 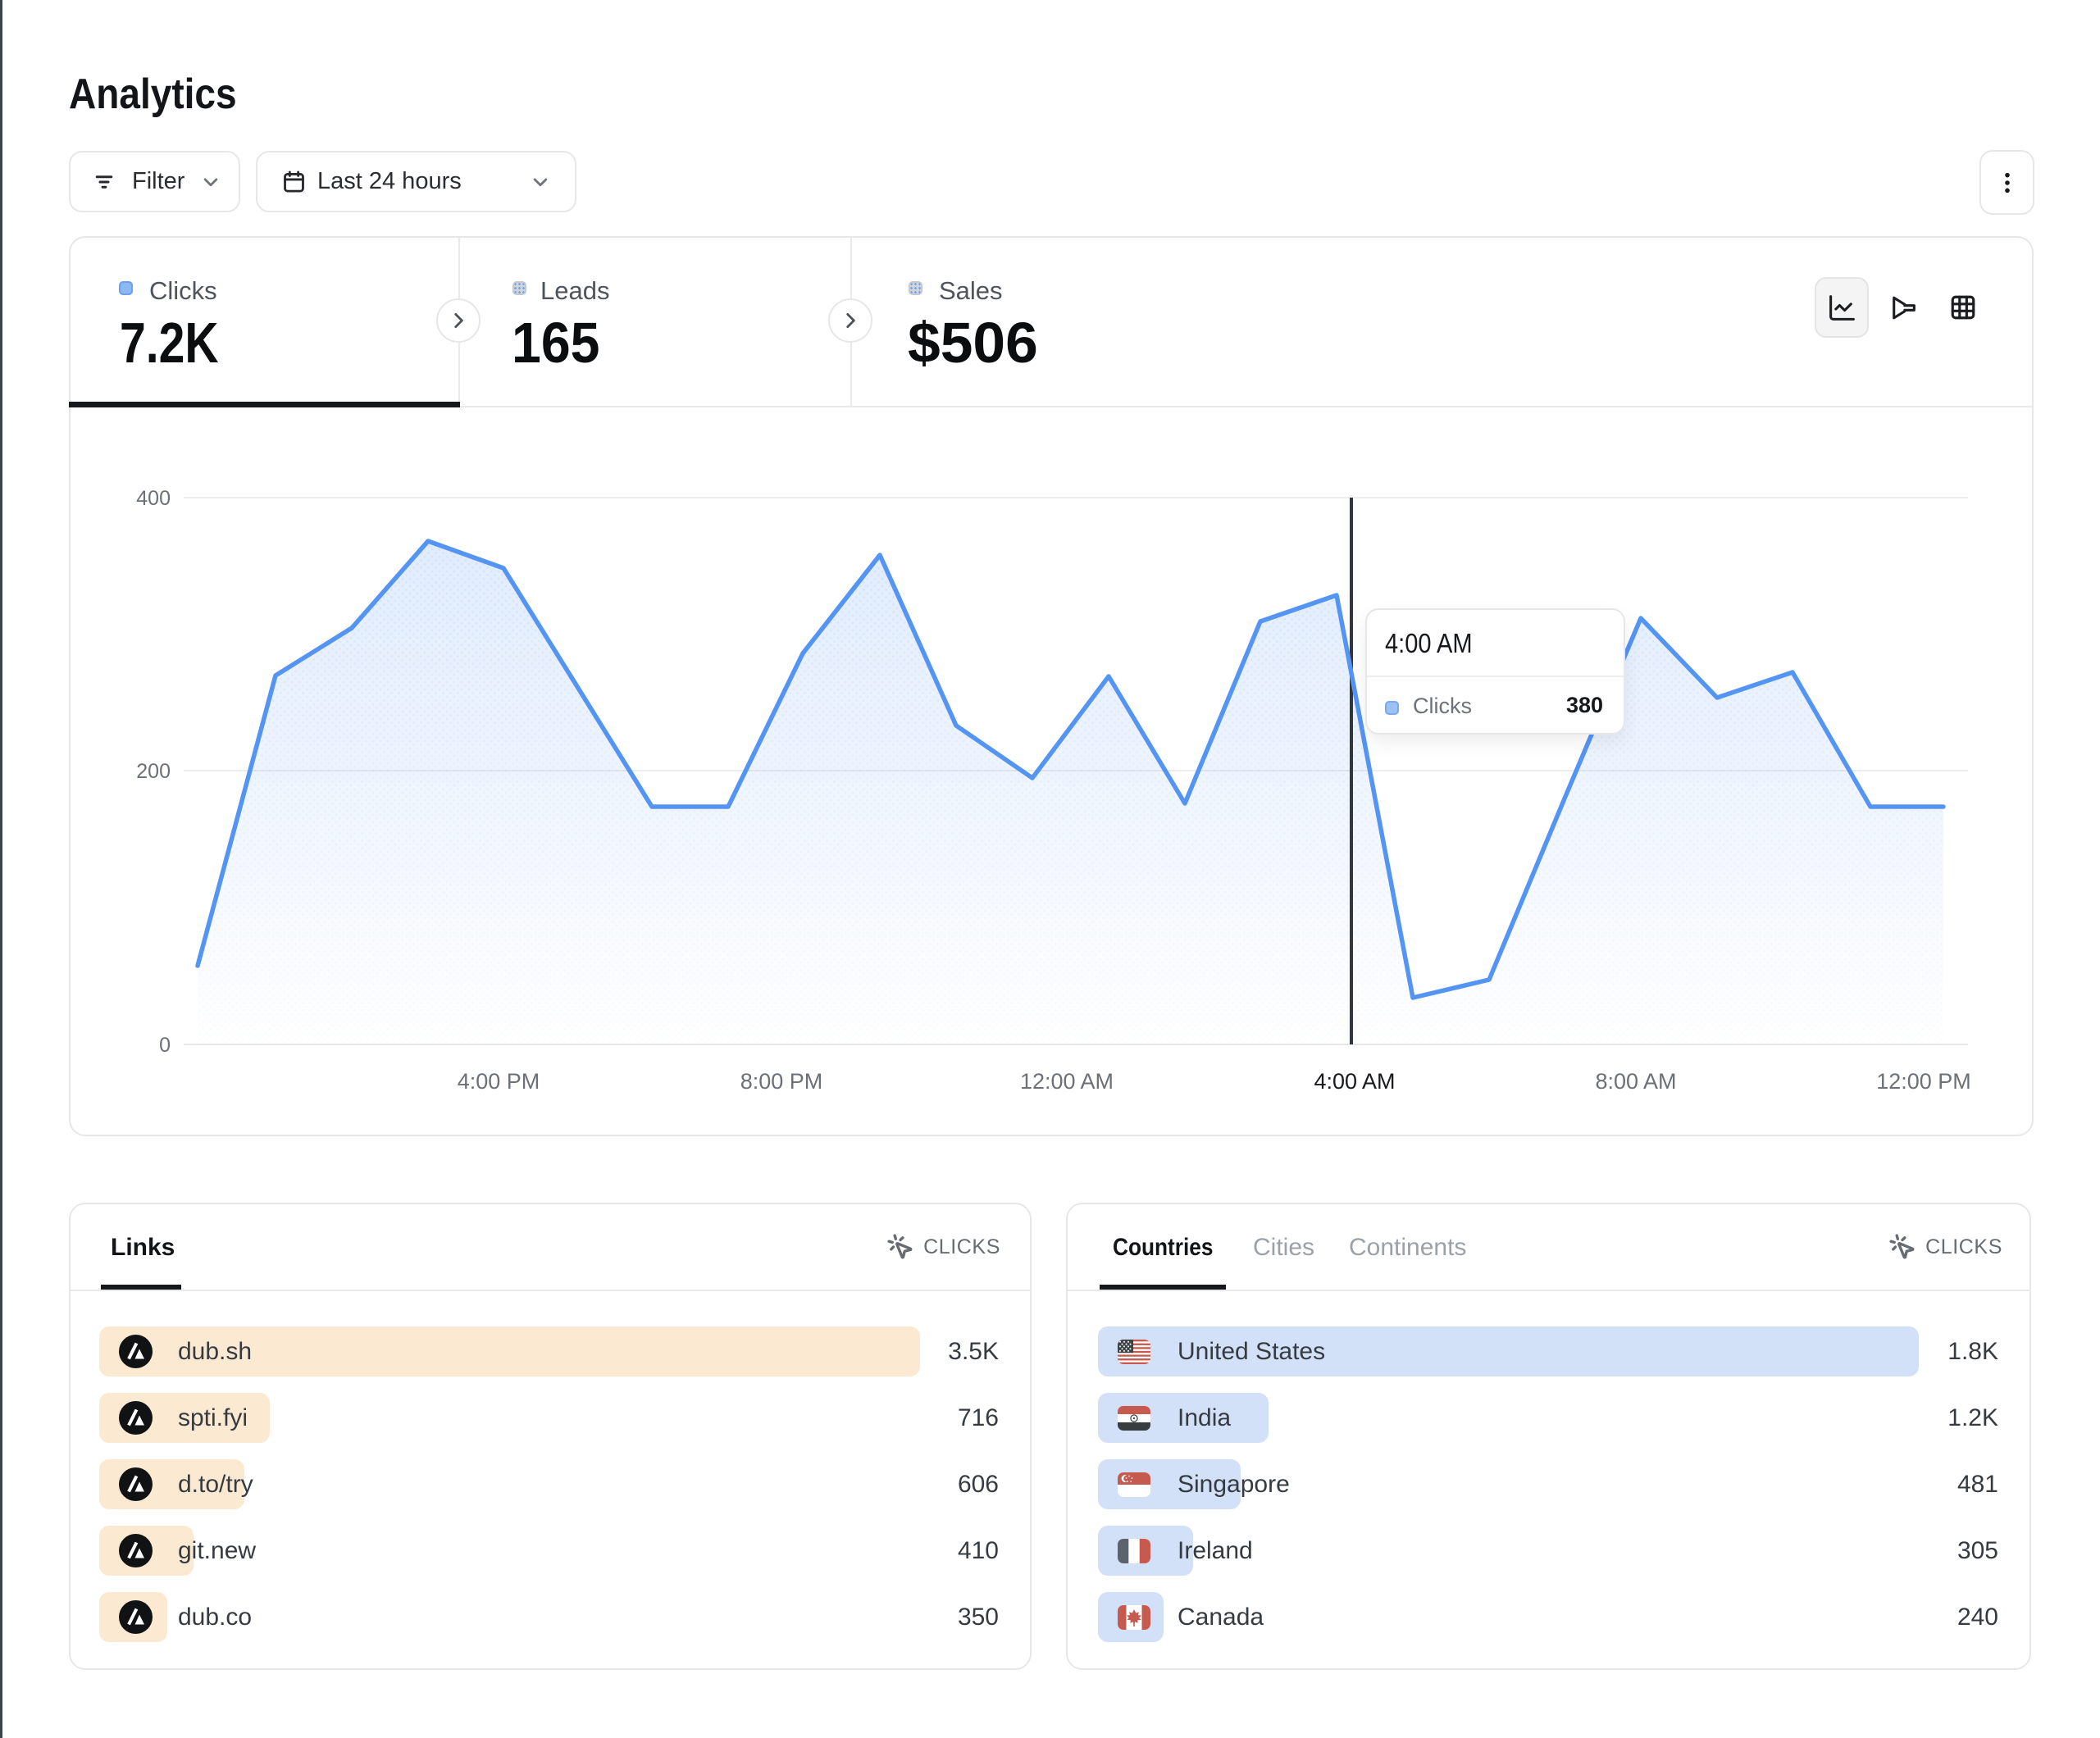 What do you see at coordinates (1067, 1081) in the screenshot?
I see `svg-text: 12:00 AM` at bounding box center [1067, 1081].